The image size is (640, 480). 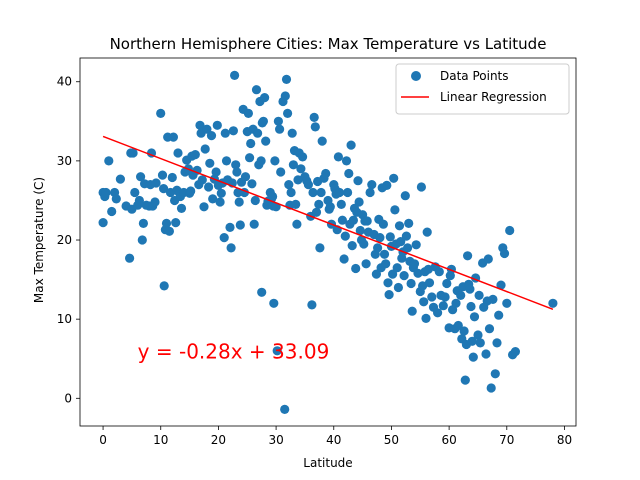 What do you see at coordinates (416, 76) in the screenshot?
I see `legend-marker-data-points` at bounding box center [416, 76].